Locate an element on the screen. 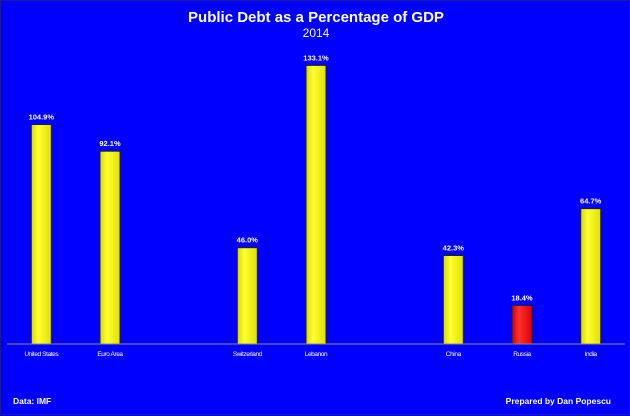  tick-label-euro-area: Euro Area is located at coordinates (110, 354).